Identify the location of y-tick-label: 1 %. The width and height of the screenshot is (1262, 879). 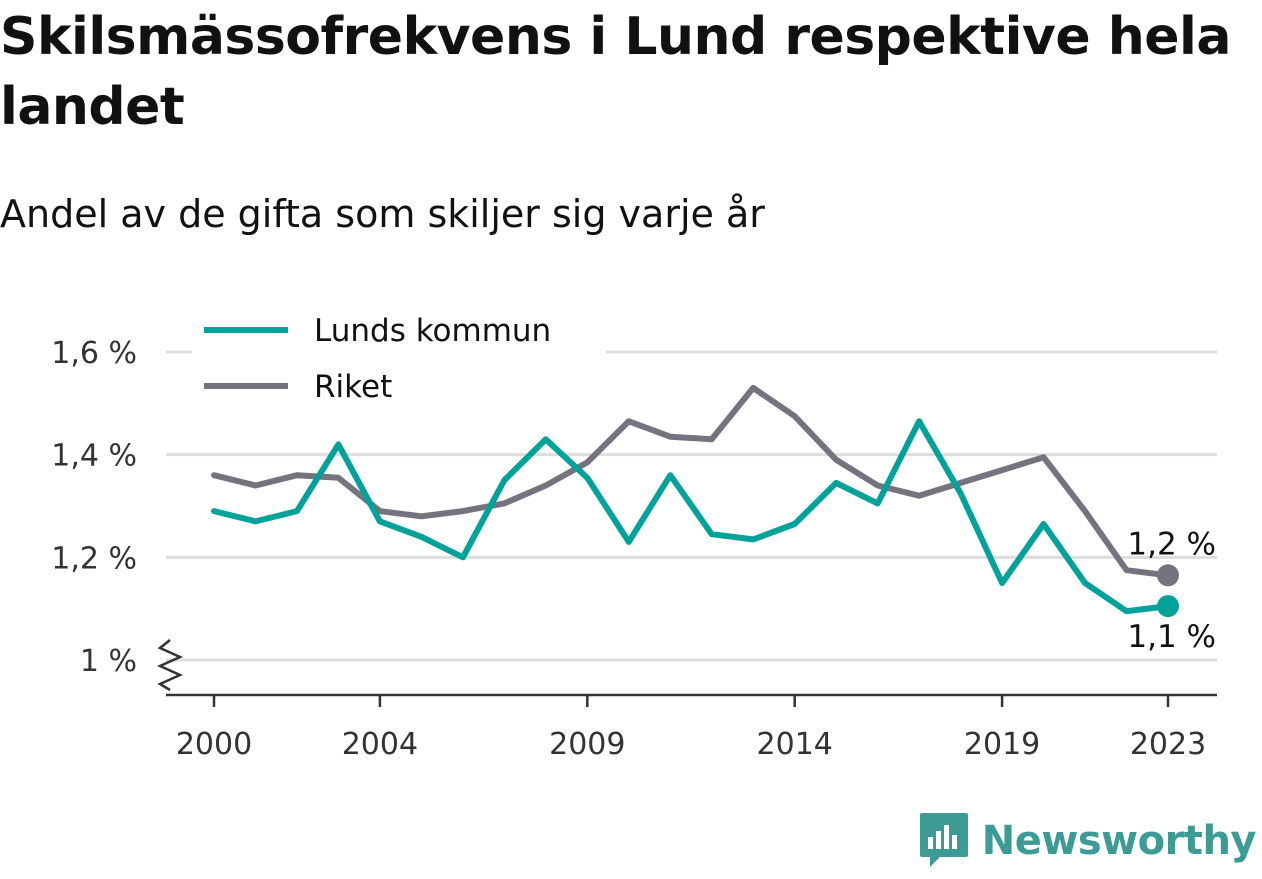
(108, 661).